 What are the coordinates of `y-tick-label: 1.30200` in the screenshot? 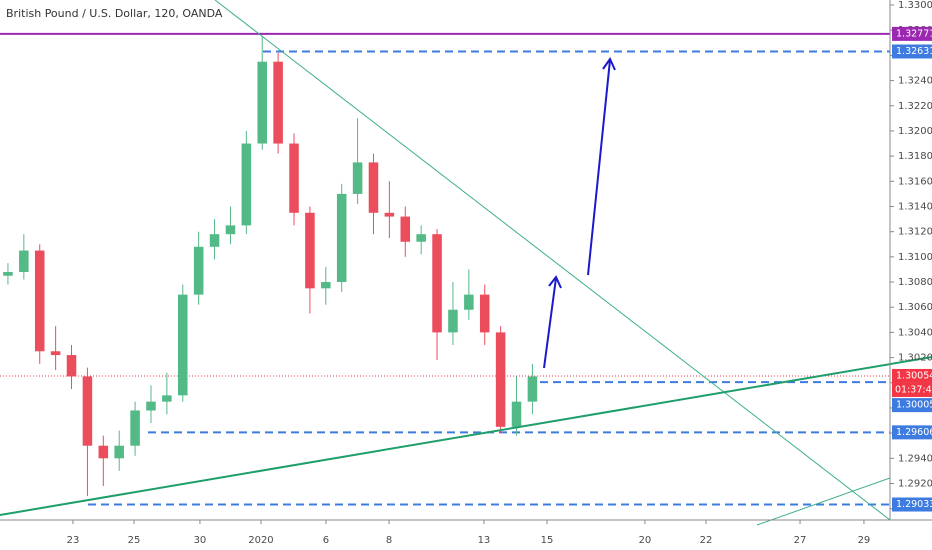 It's located at (915, 358).